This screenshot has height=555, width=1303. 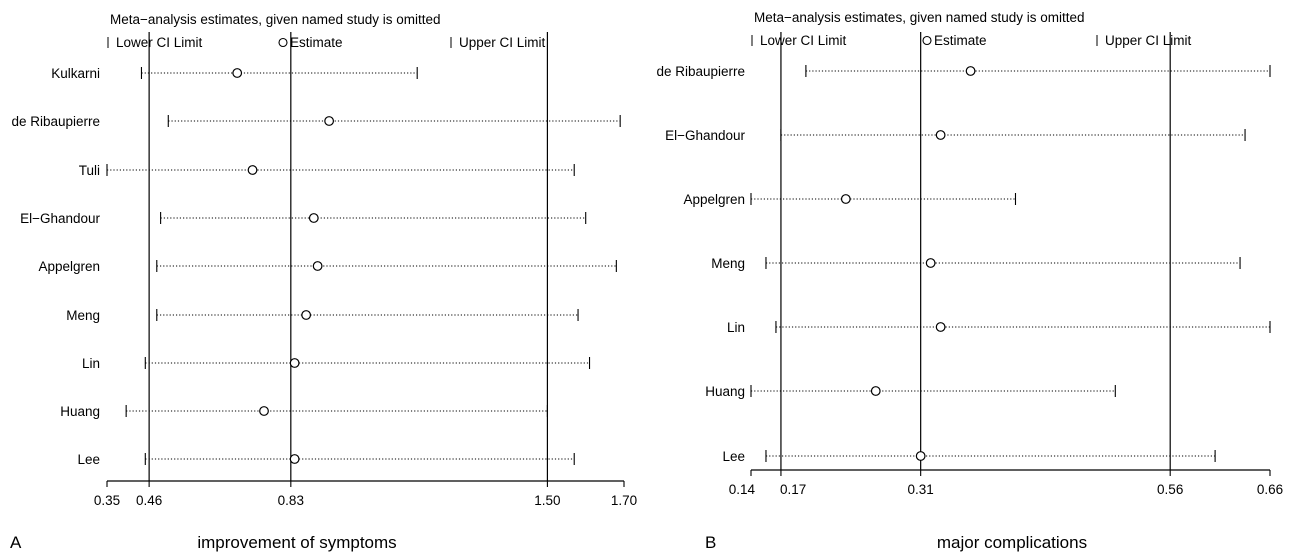 What do you see at coordinates (1270, 489) in the screenshot?
I see `x-tick-label: 0.66` at bounding box center [1270, 489].